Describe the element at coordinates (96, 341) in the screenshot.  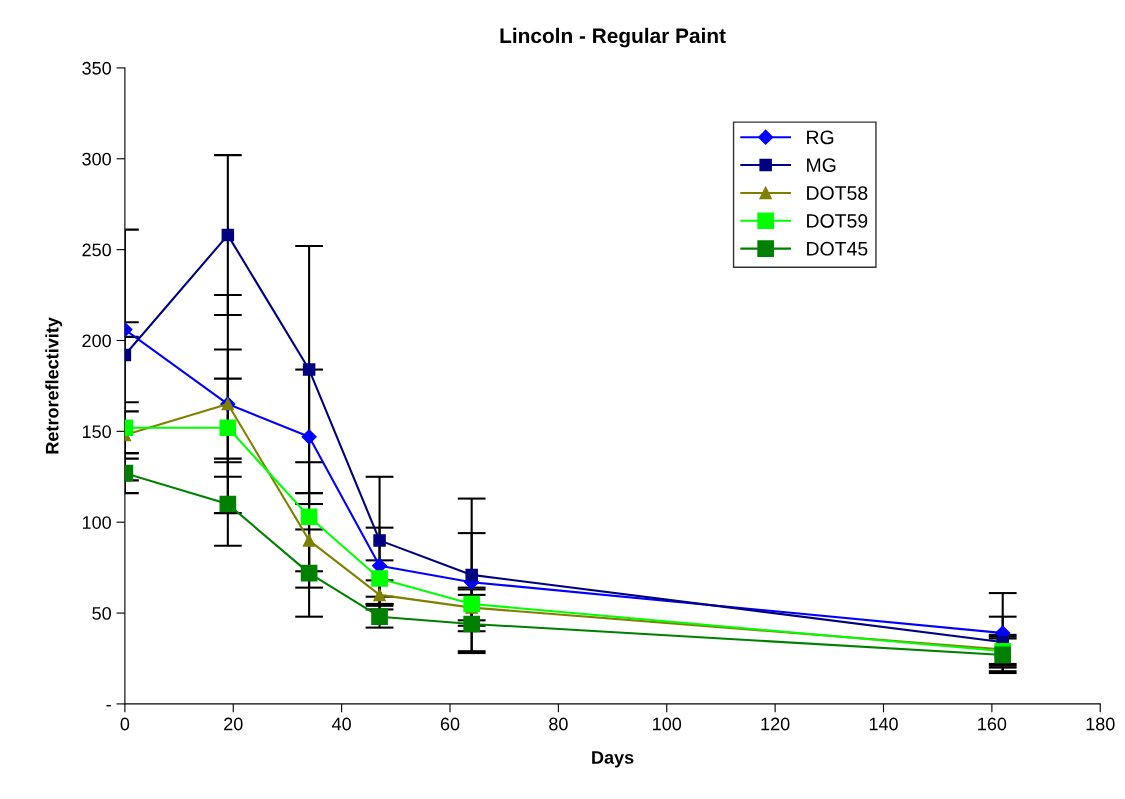
I see `y-tick-label: 200` at that location.